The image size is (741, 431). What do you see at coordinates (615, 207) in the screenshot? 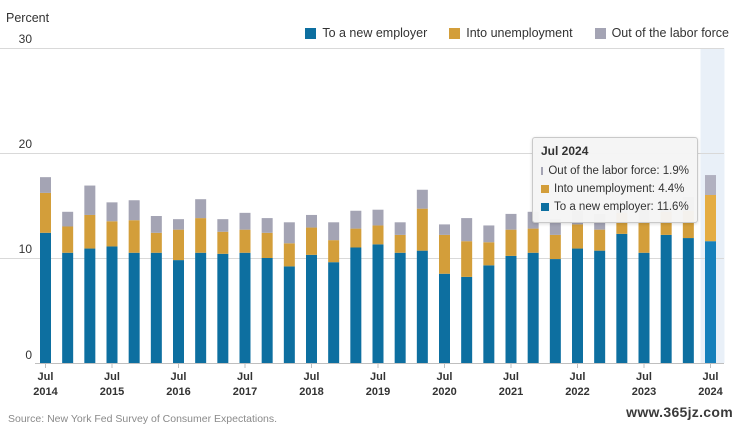
I see `tooltip-row-new-employer: To a new employer: 11.6%` at bounding box center [615, 207].